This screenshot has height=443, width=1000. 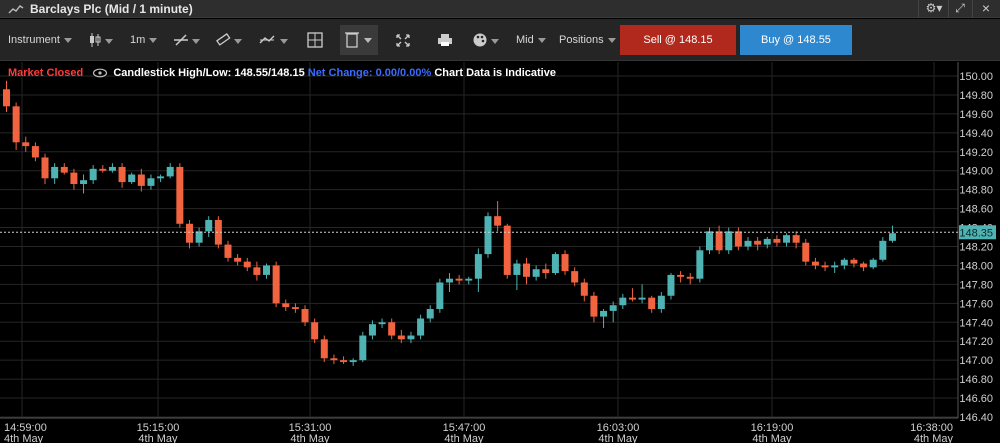 I want to click on chart-type-dropdown, so click(x=101, y=40).